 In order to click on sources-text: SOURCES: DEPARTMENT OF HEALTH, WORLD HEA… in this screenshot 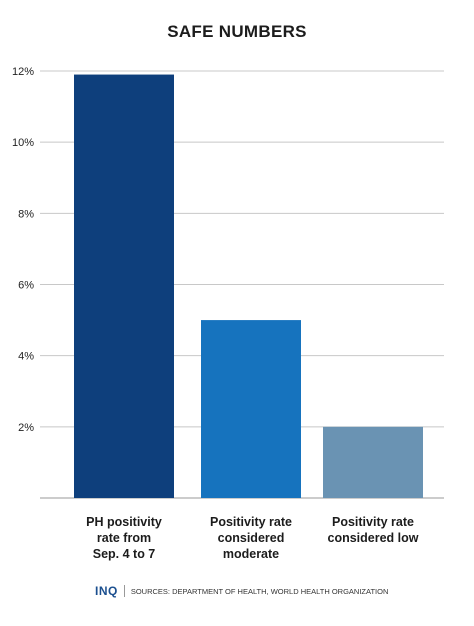, I will do `click(259, 591)`.